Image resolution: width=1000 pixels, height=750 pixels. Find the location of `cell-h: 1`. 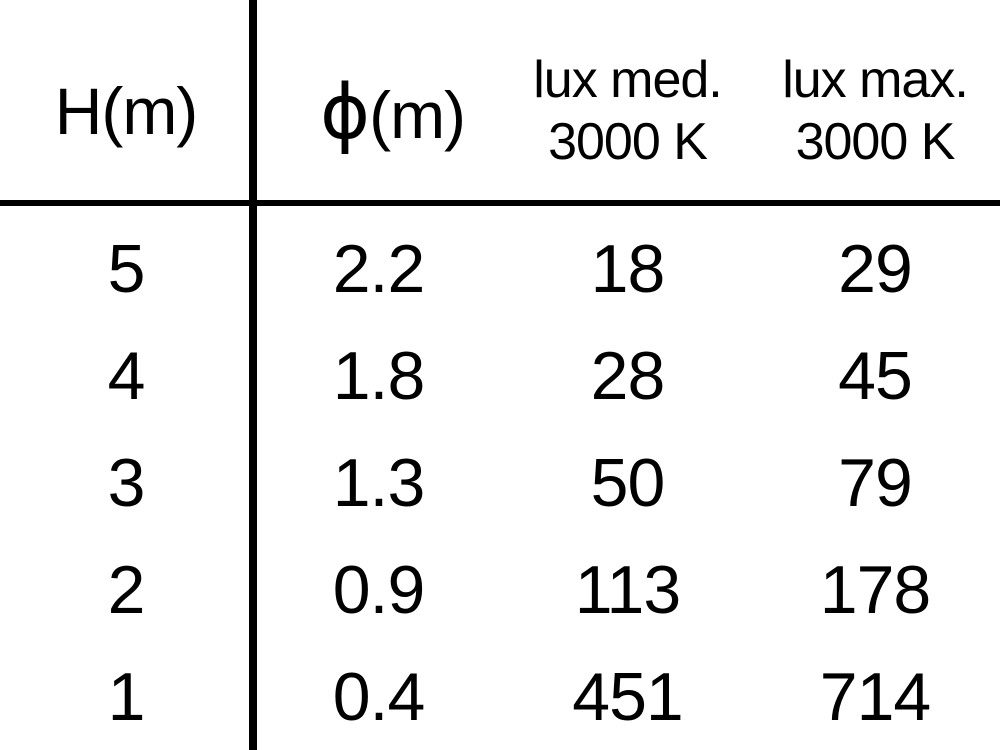

cell-h: 1 is located at coordinates (126, 696).